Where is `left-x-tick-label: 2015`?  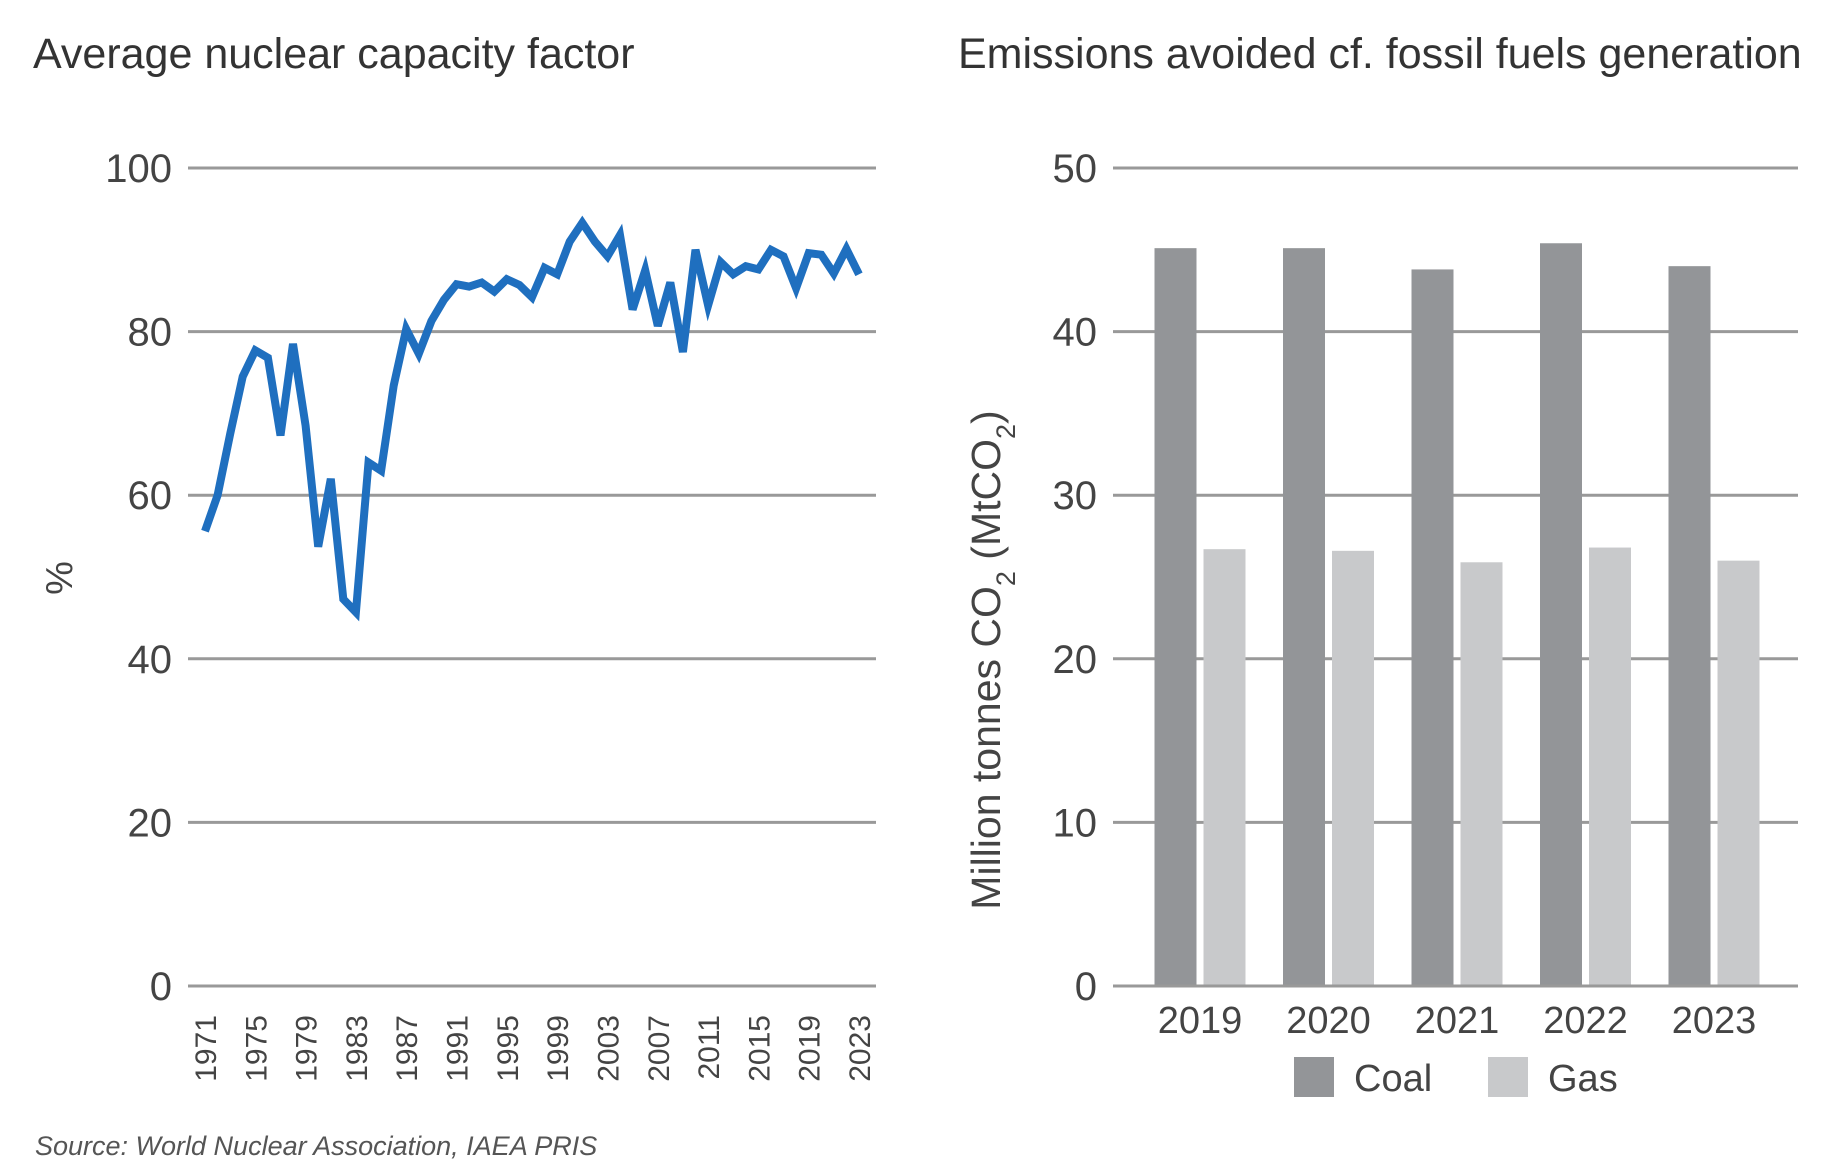 left-x-tick-label: 2015 is located at coordinates (759, 1048).